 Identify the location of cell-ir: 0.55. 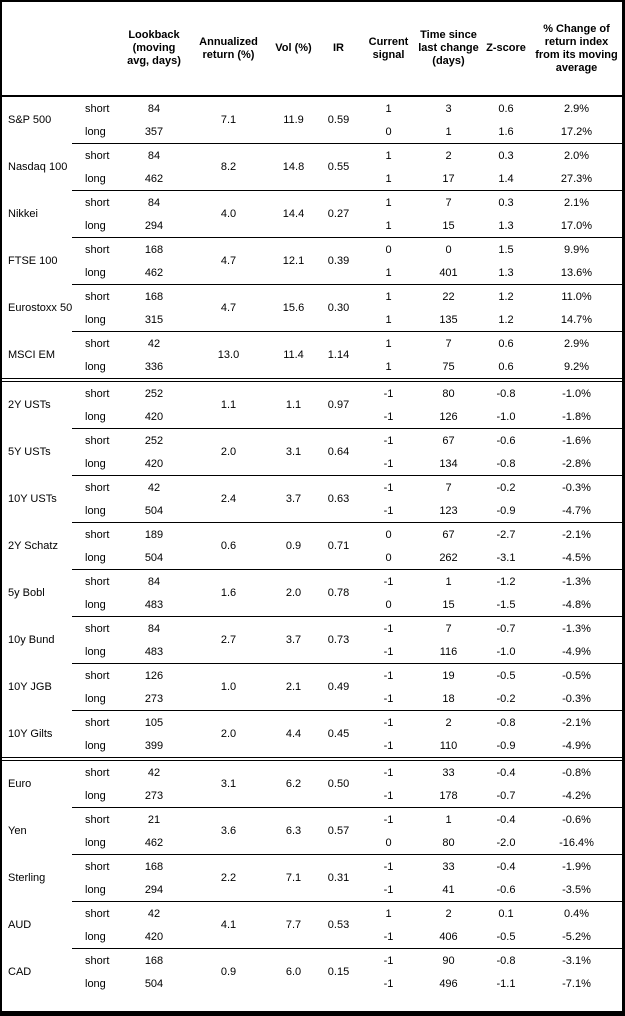
(338, 167).